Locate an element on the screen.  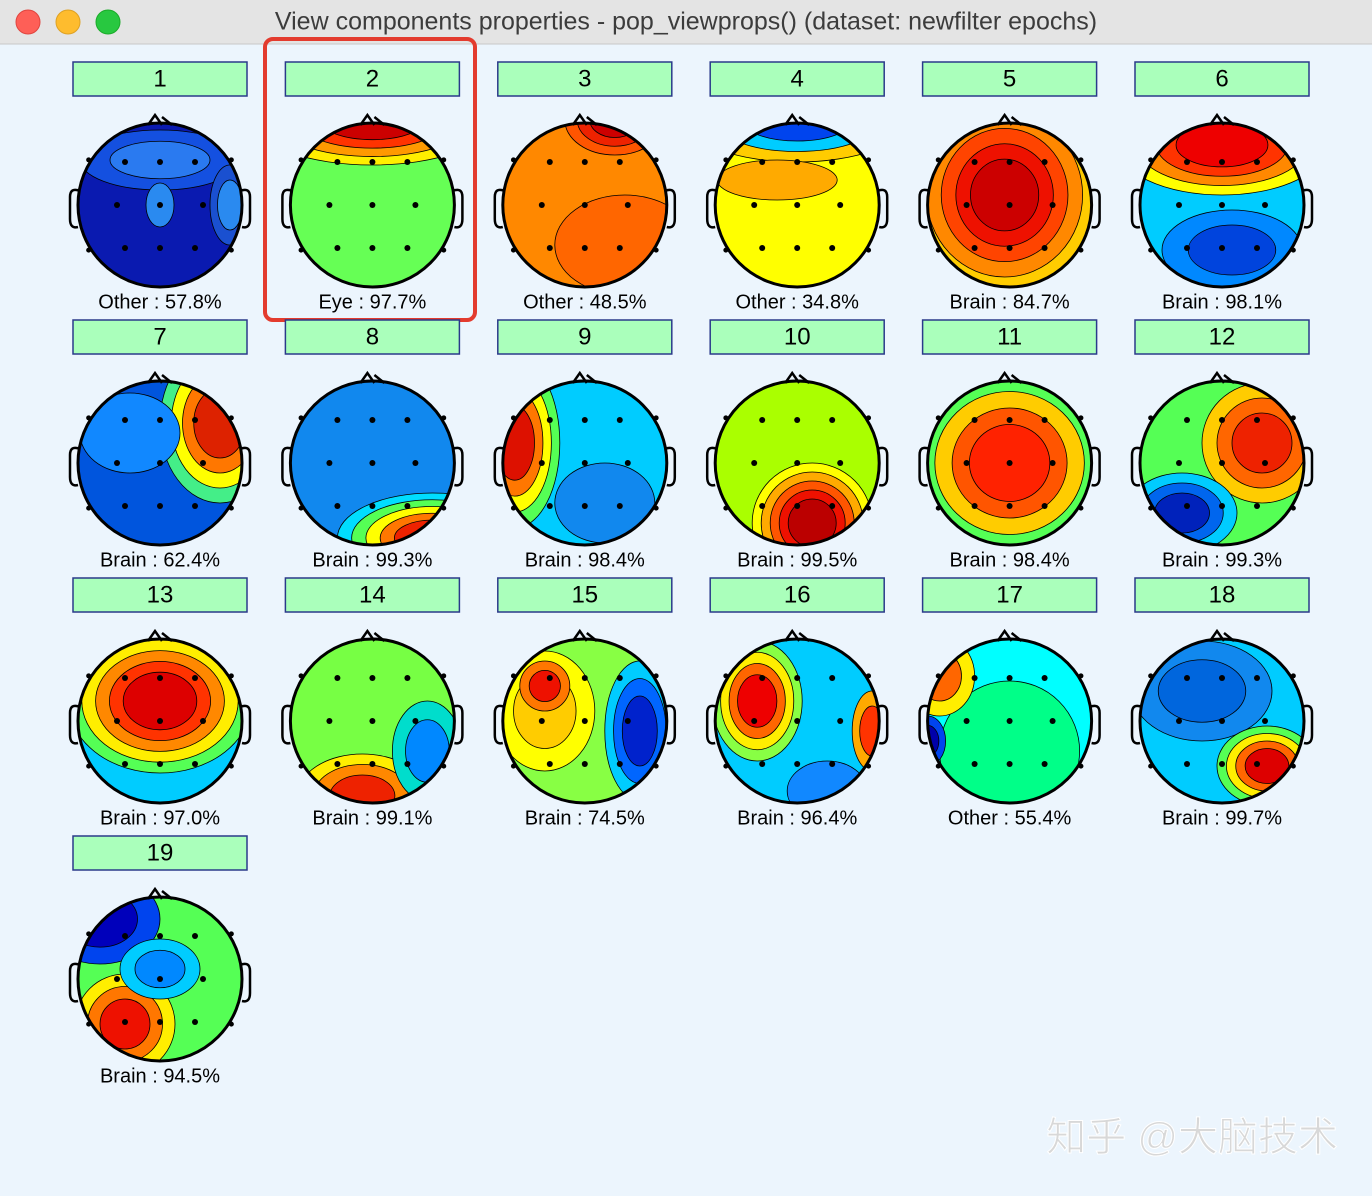
component-label: Brain : 94.5% is located at coordinates (160, 1076).